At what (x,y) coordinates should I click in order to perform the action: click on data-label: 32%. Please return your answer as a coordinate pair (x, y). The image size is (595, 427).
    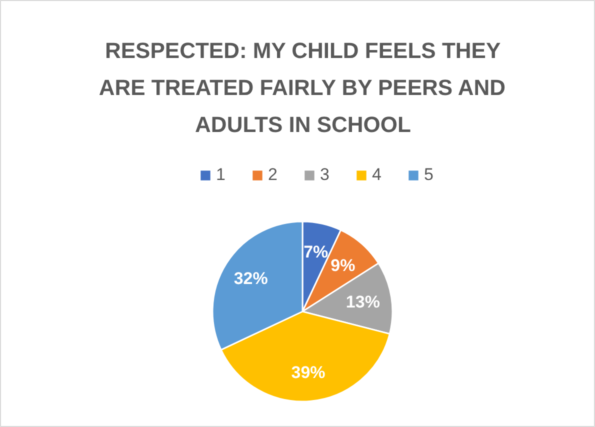
    Looking at the image, I should click on (251, 278).